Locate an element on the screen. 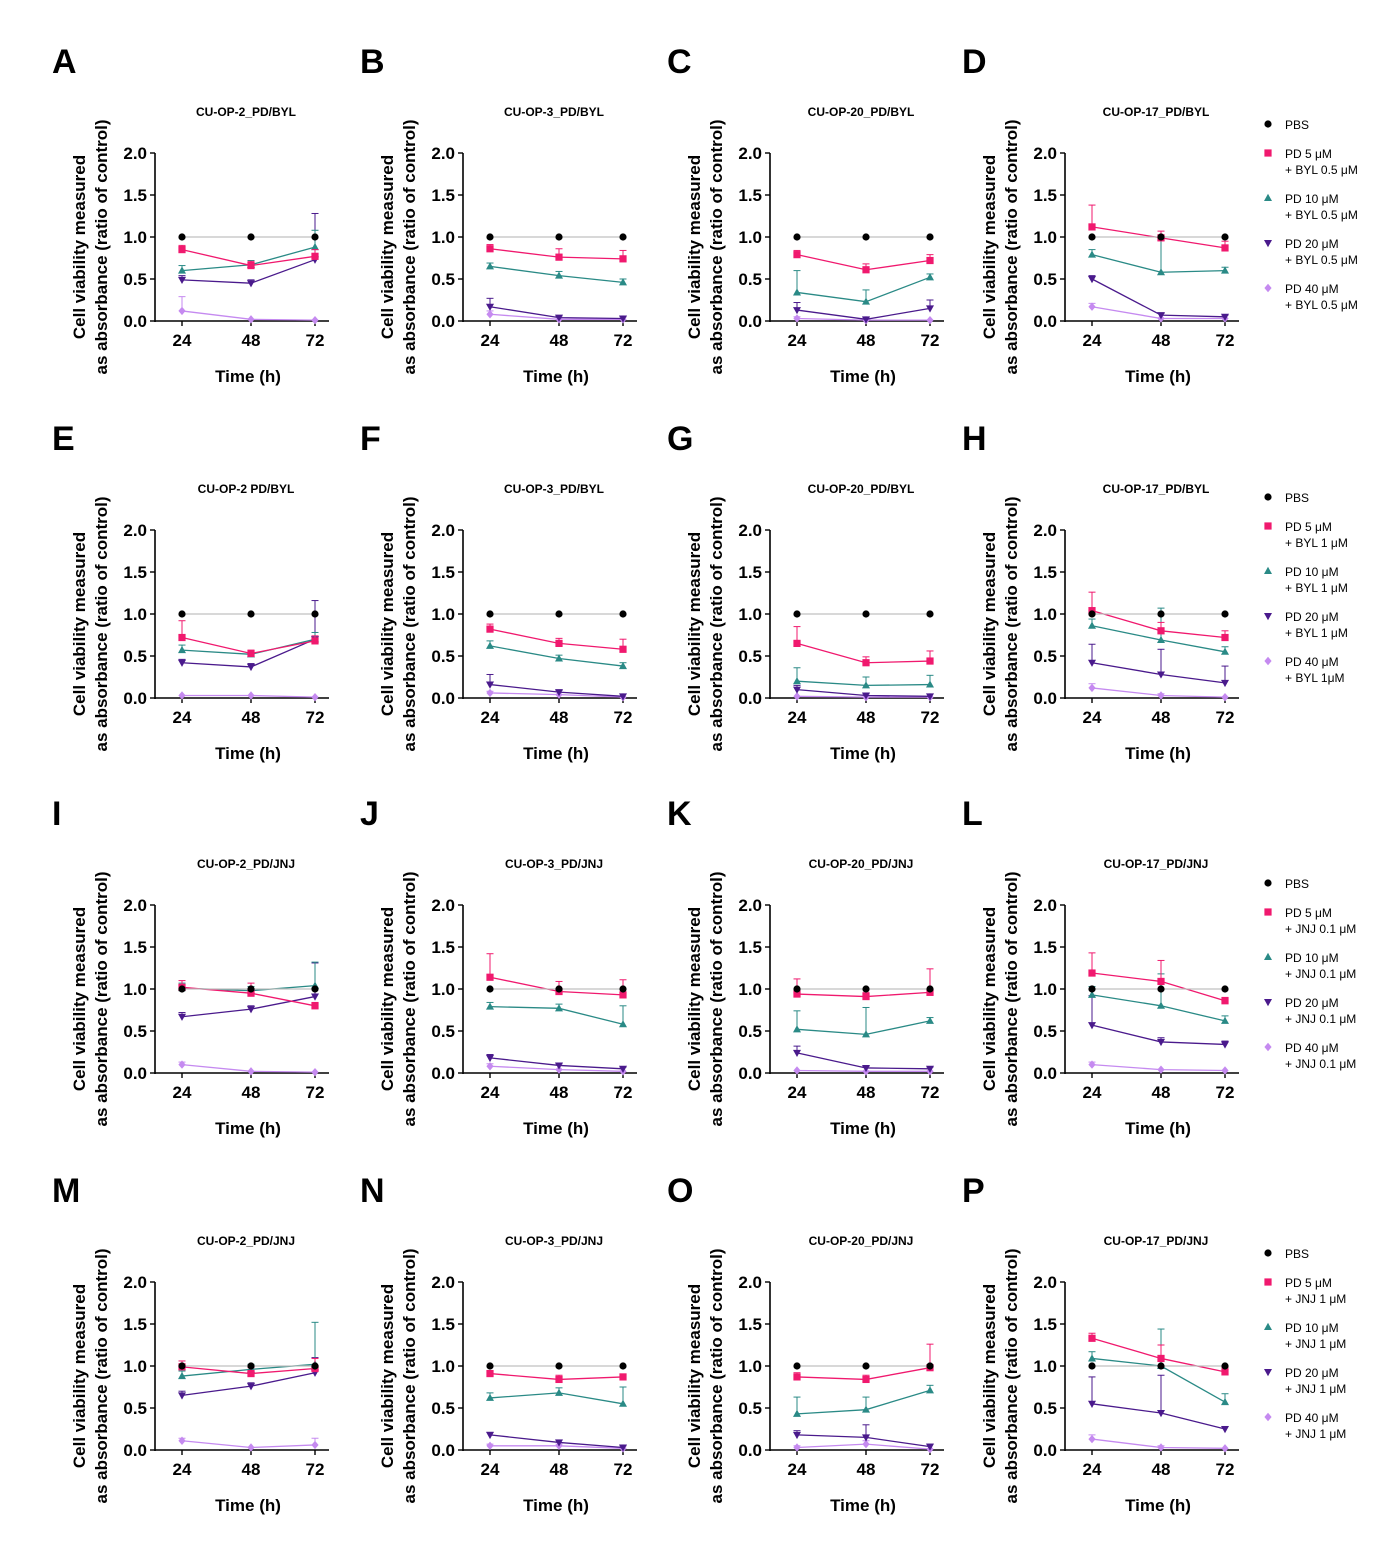  legend-marker-pd20 is located at coordinates (1268, 1373).